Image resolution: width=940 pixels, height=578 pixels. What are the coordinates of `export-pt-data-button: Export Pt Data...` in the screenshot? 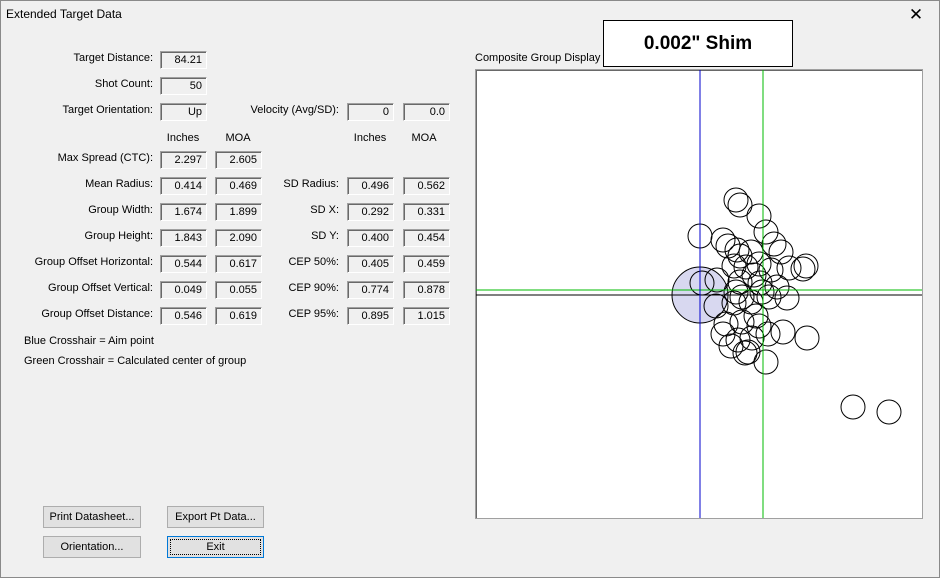 It's located at (215, 517).